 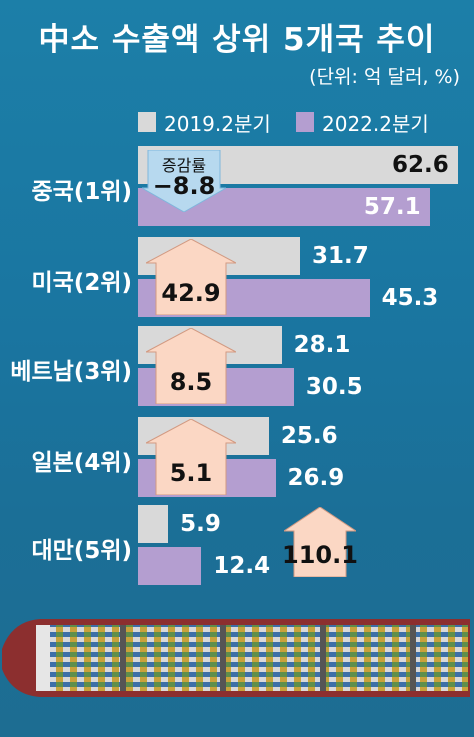 What do you see at coordinates (153, 524) in the screenshot?
I see `bar-2019` at bounding box center [153, 524].